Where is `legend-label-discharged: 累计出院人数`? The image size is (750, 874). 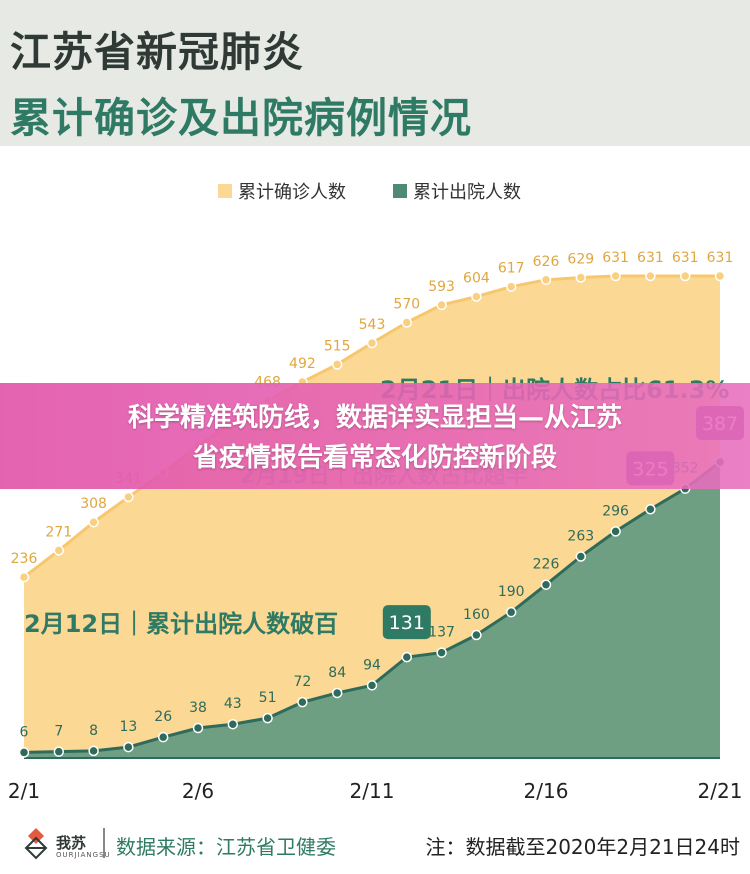
legend-label-discharged: 累计出院人数 is located at coordinates (467, 192).